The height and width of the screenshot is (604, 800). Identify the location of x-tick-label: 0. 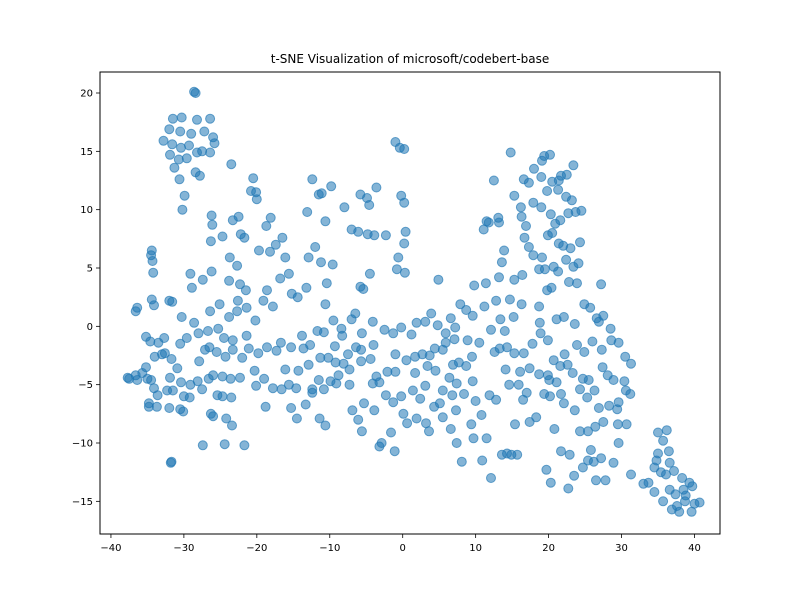
(403, 548).